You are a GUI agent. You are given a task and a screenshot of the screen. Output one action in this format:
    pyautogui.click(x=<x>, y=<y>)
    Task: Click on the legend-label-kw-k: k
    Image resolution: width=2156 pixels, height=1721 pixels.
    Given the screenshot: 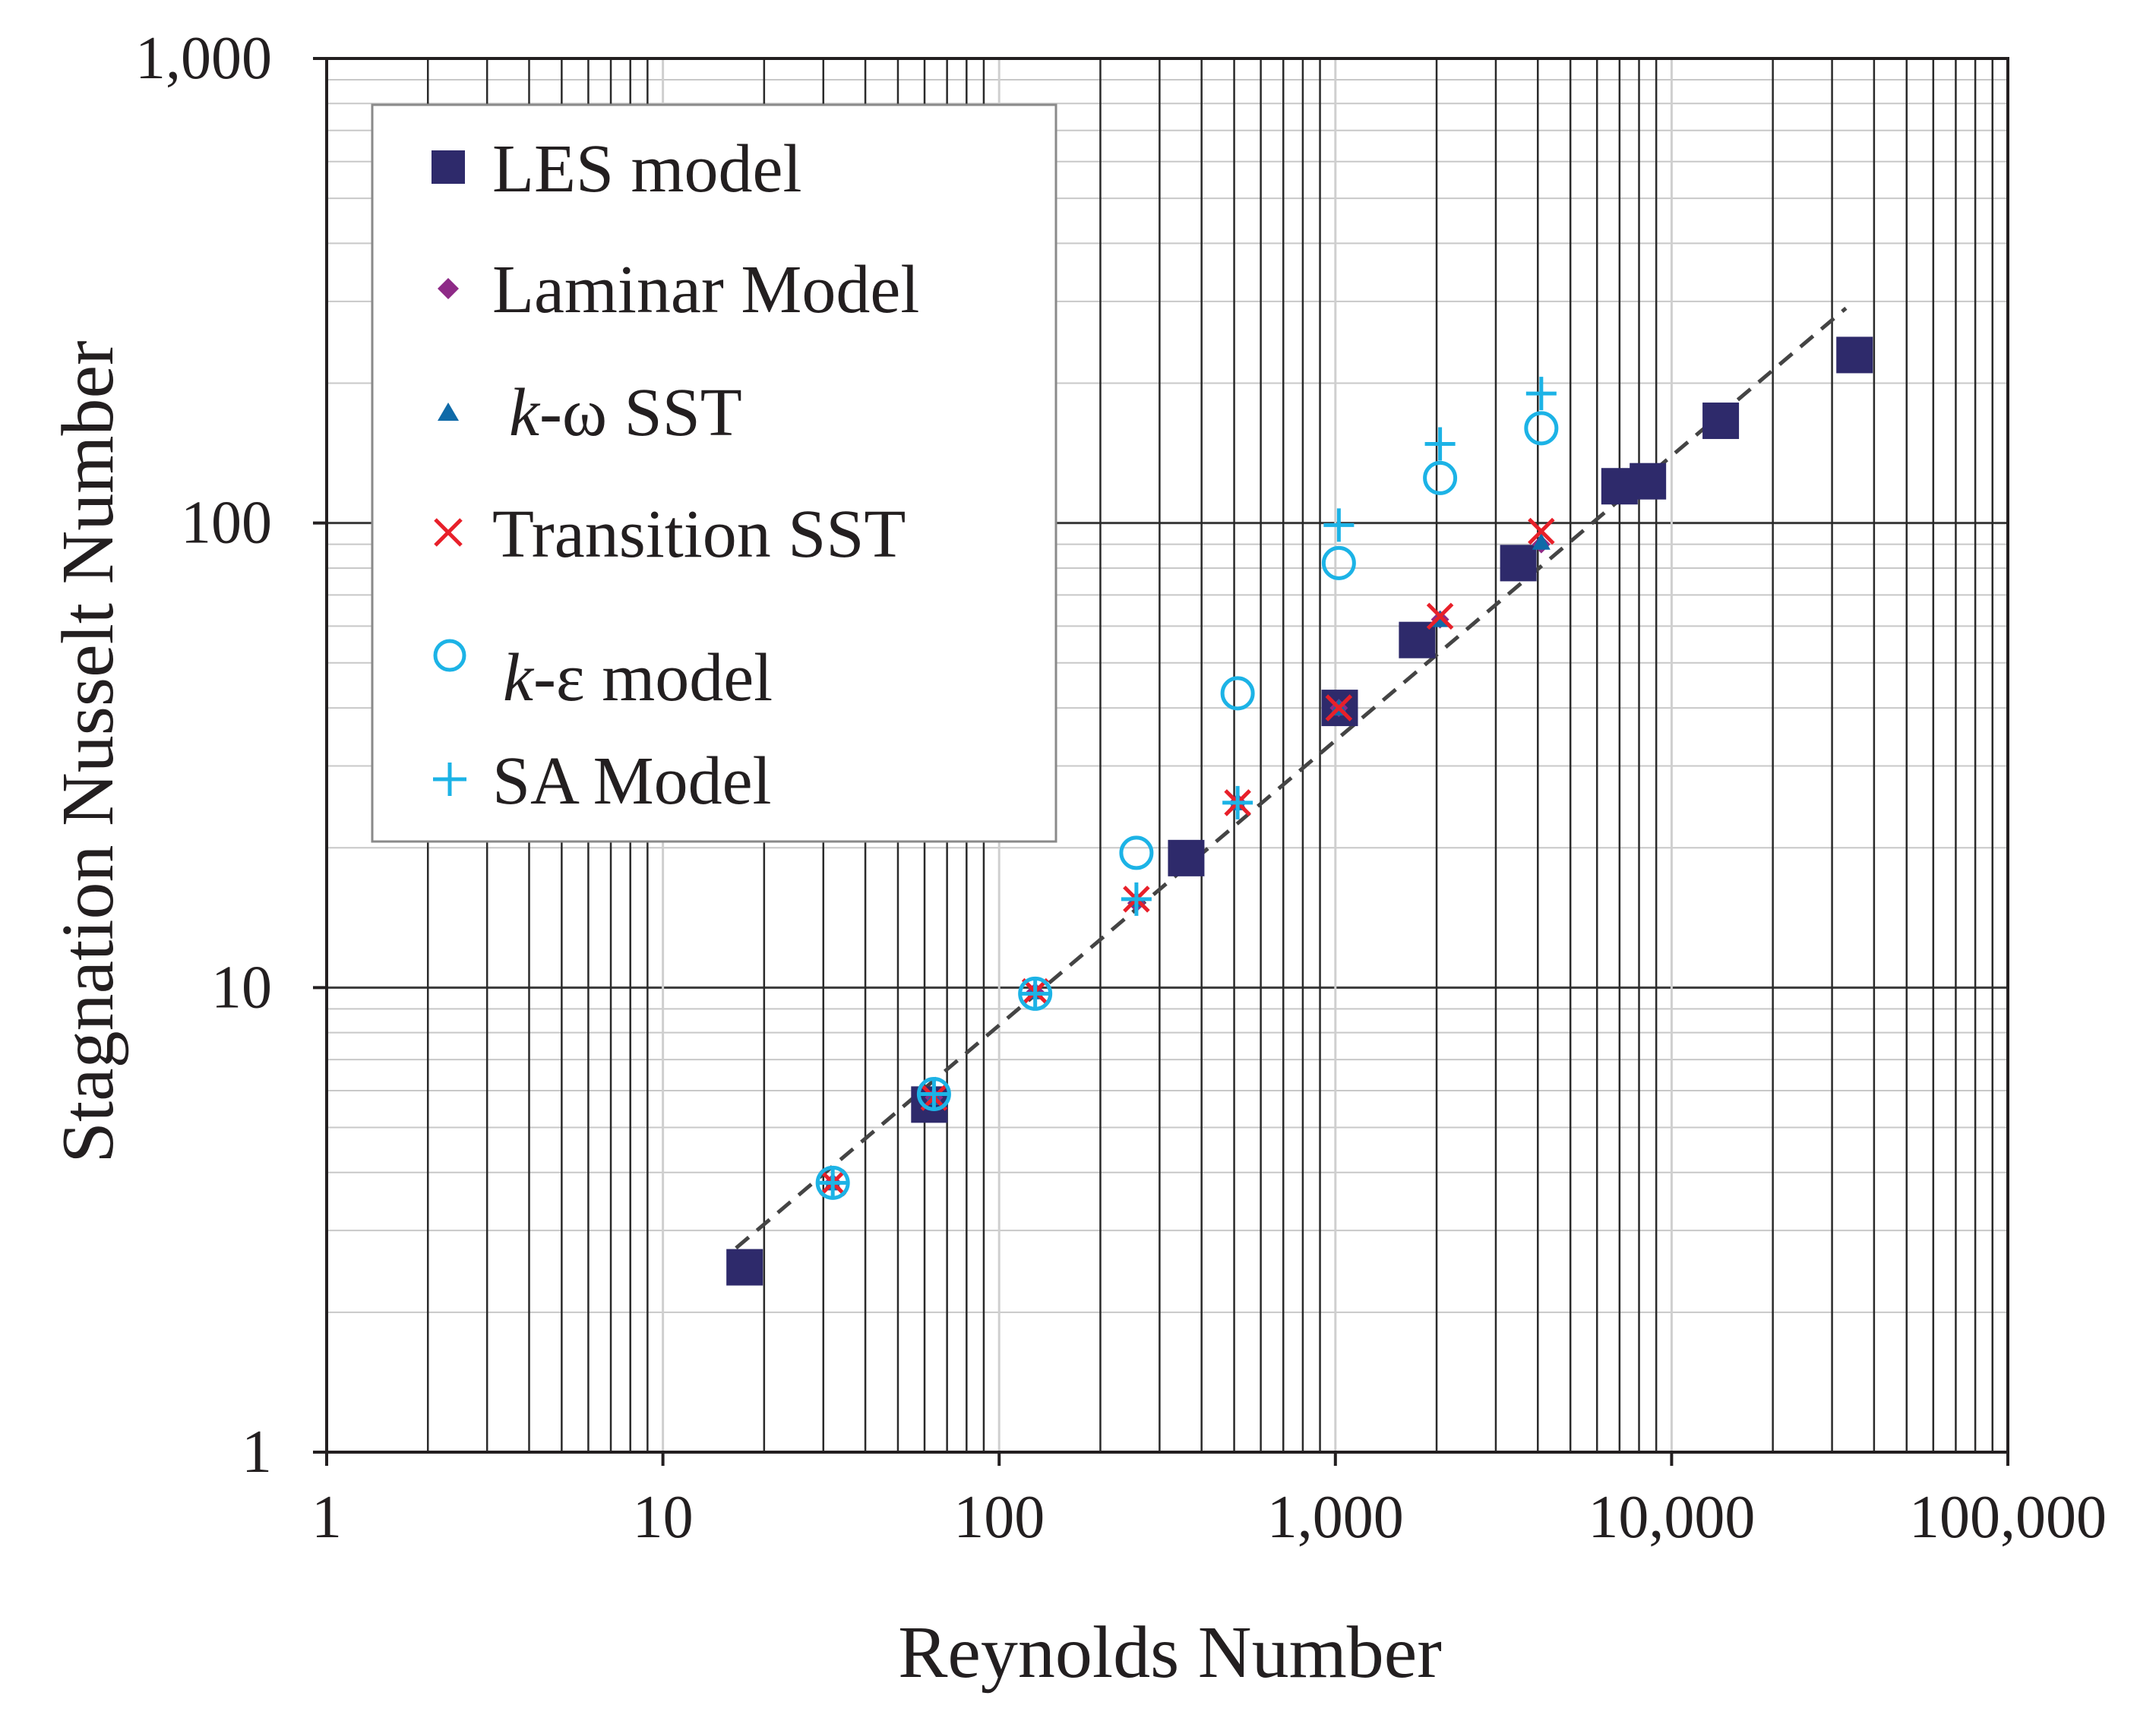 What is the action you would take?
    pyautogui.click(x=525, y=412)
    